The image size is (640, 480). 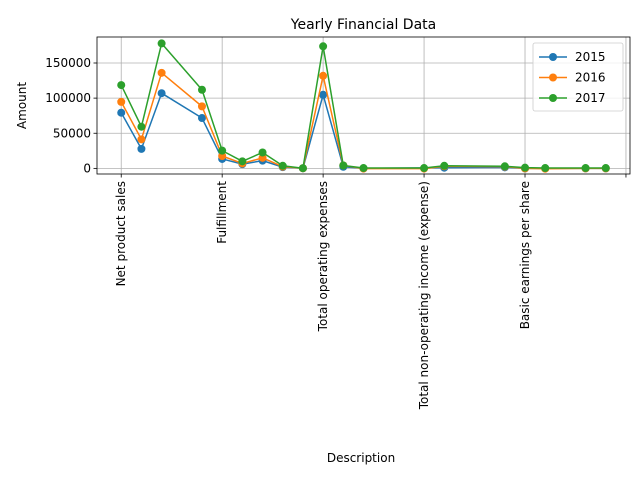 What do you see at coordinates (590, 57) in the screenshot?
I see `legend-label: 2015` at bounding box center [590, 57].